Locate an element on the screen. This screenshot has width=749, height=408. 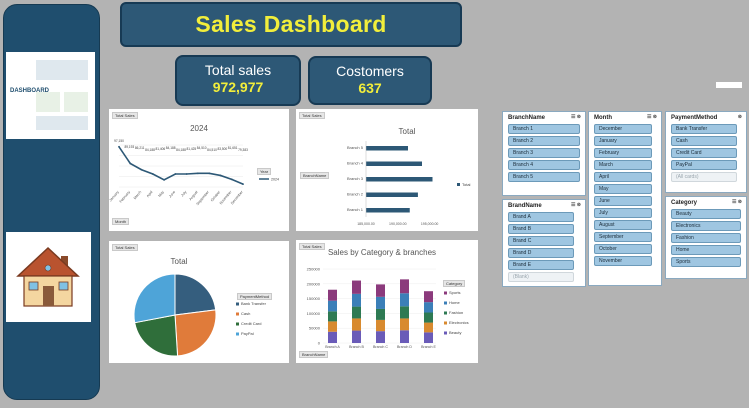
slicer-item: Branch 3 is located at coordinates (544, 153).